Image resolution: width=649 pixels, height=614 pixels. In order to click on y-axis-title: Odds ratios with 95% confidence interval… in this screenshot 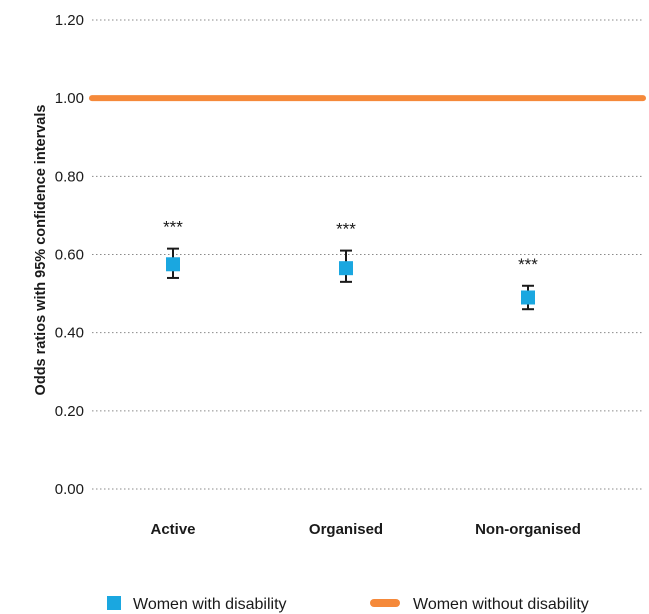, I will do `click(41, 250)`.